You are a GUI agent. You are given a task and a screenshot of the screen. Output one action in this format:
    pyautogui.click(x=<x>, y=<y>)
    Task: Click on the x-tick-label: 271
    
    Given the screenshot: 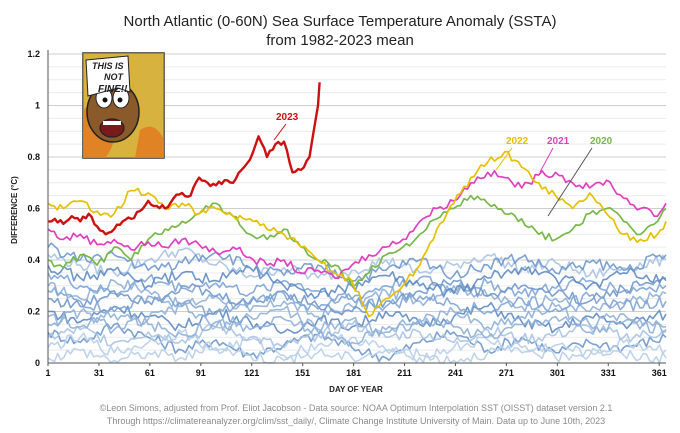 What is the action you would take?
    pyautogui.click(x=506, y=373)
    